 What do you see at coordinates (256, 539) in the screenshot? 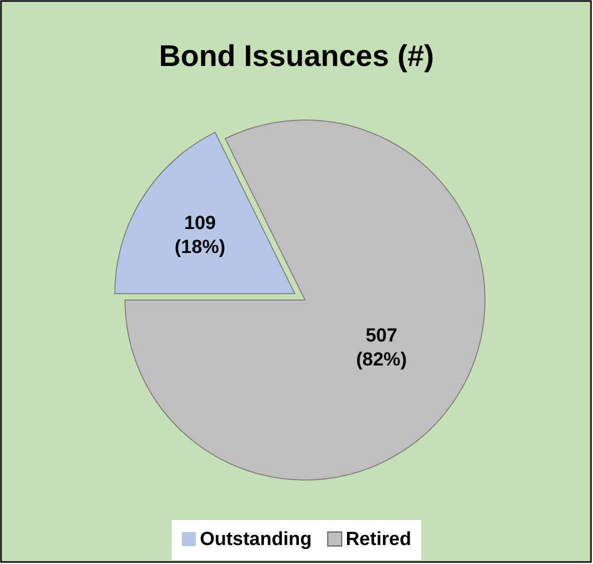
I see `legend-label: Outstanding` at bounding box center [256, 539].